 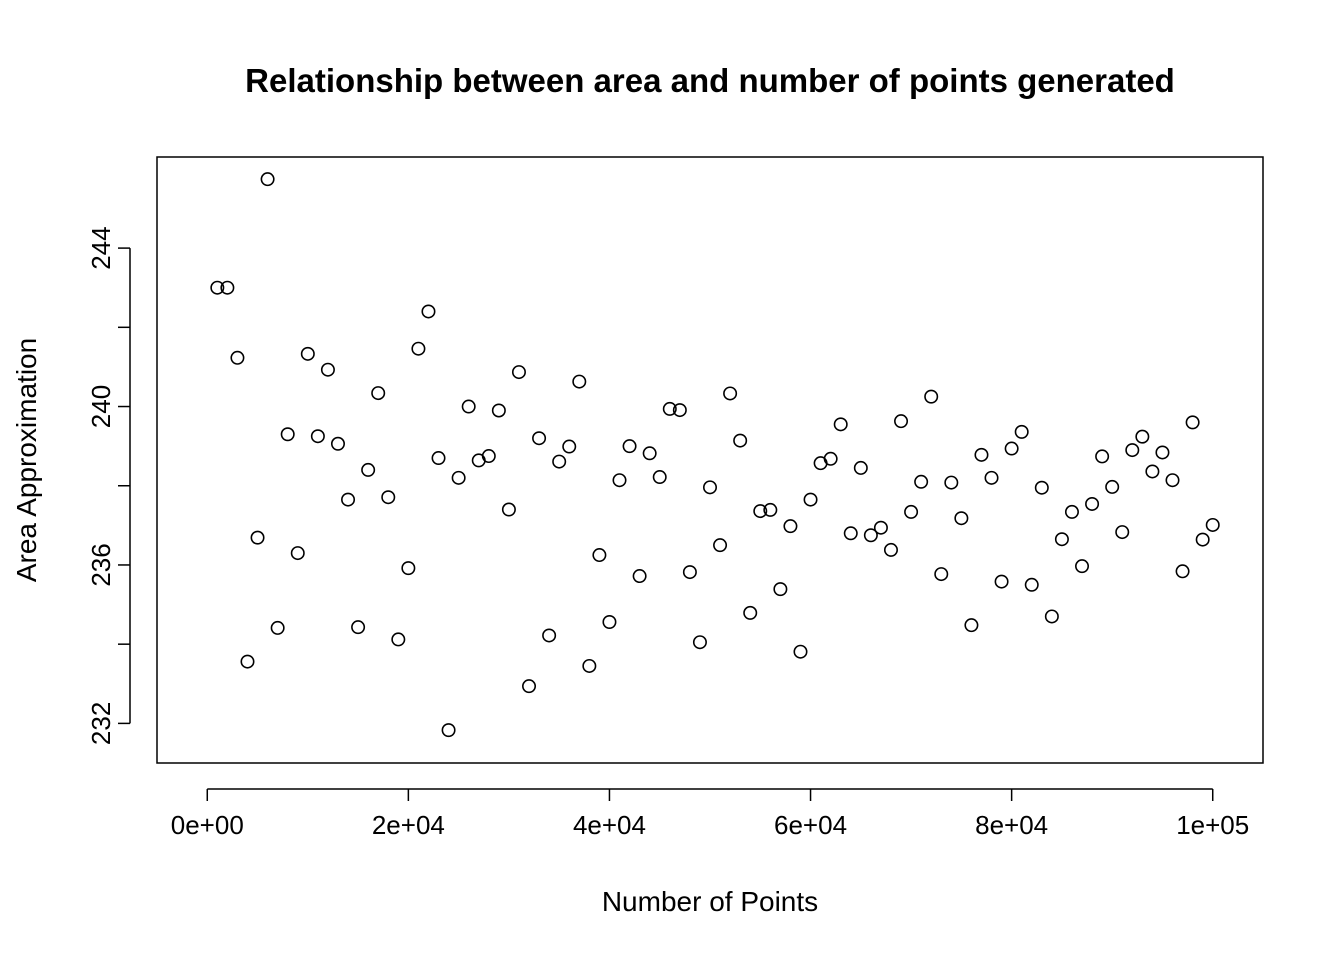 What do you see at coordinates (101, 723) in the screenshot?
I see `y-tick-label: 232` at bounding box center [101, 723].